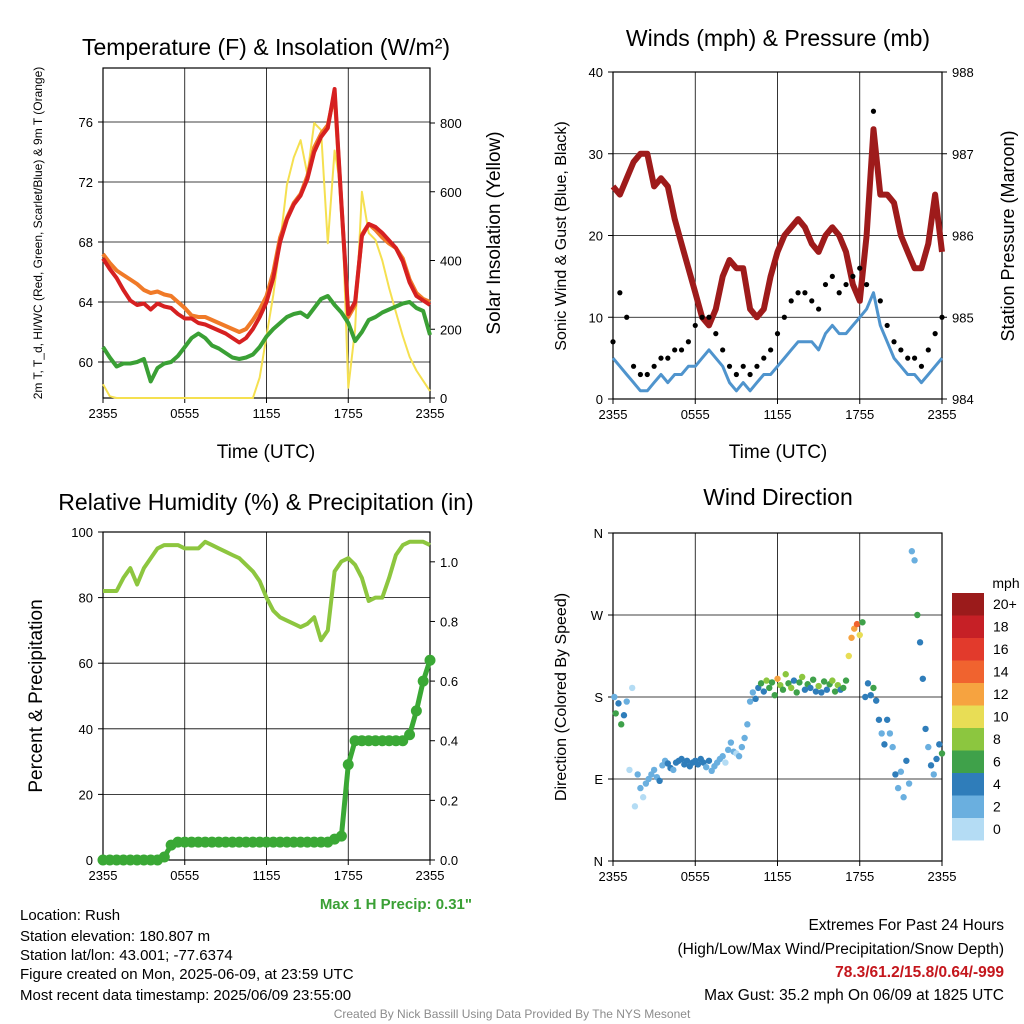  What do you see at coordinates (596, 154) in the screenshot?
I see `y-tick-label: 30` at bounding box center [596, 154].